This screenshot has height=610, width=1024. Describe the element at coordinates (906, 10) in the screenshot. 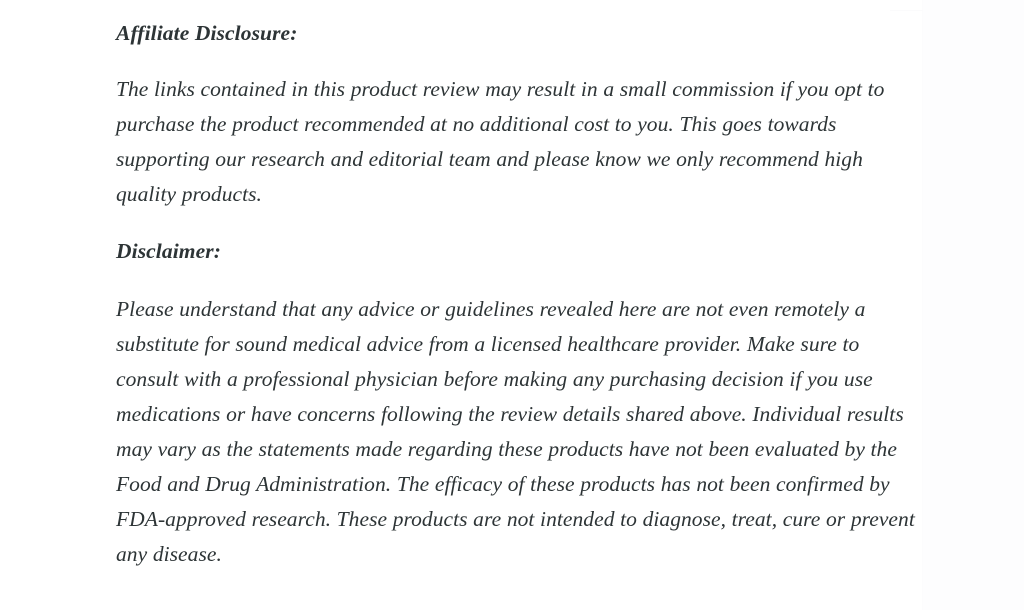

I see `gutter-divider` at that location.